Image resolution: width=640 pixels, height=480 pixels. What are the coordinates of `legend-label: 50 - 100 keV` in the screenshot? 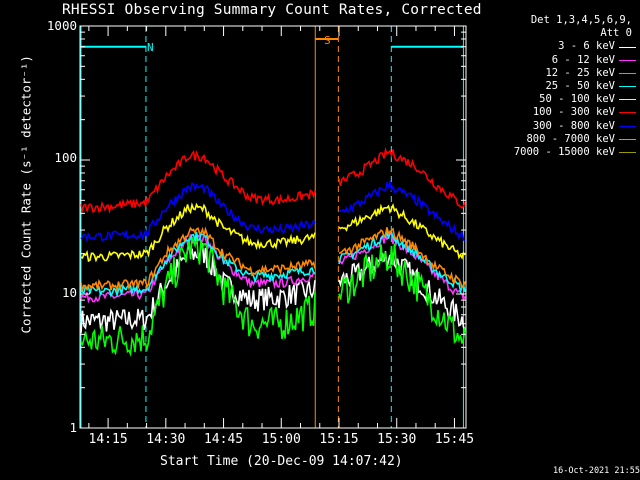 It's located at (577, 99).